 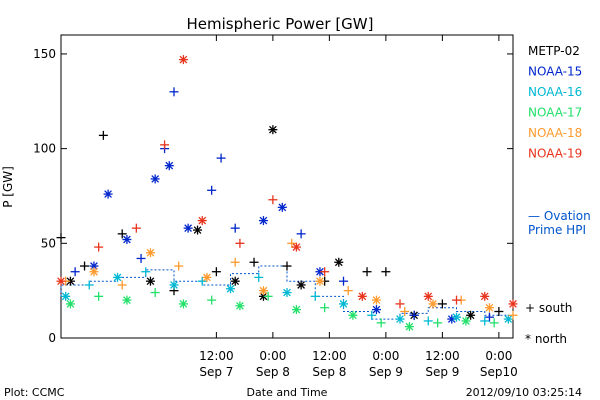 What do you see at coordinates (555, 92) in the screenshot?
I see `legend-entry: NOAA-16` at bounding box center [555, 92].